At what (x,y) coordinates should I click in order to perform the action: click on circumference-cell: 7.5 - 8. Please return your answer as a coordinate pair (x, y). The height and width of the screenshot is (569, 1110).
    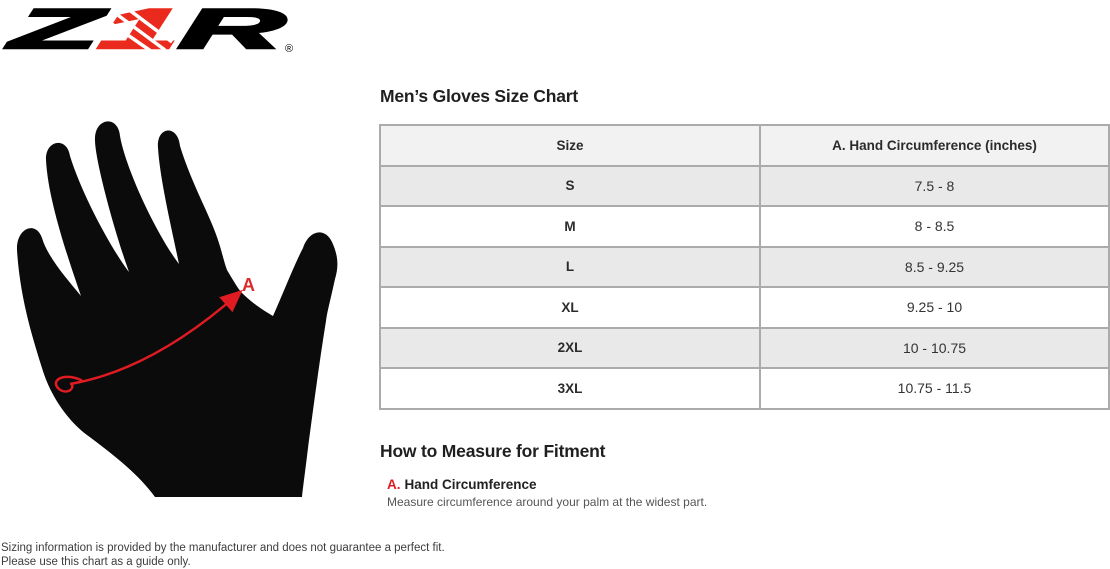
    Looking at the image, I should click on (934, 185).